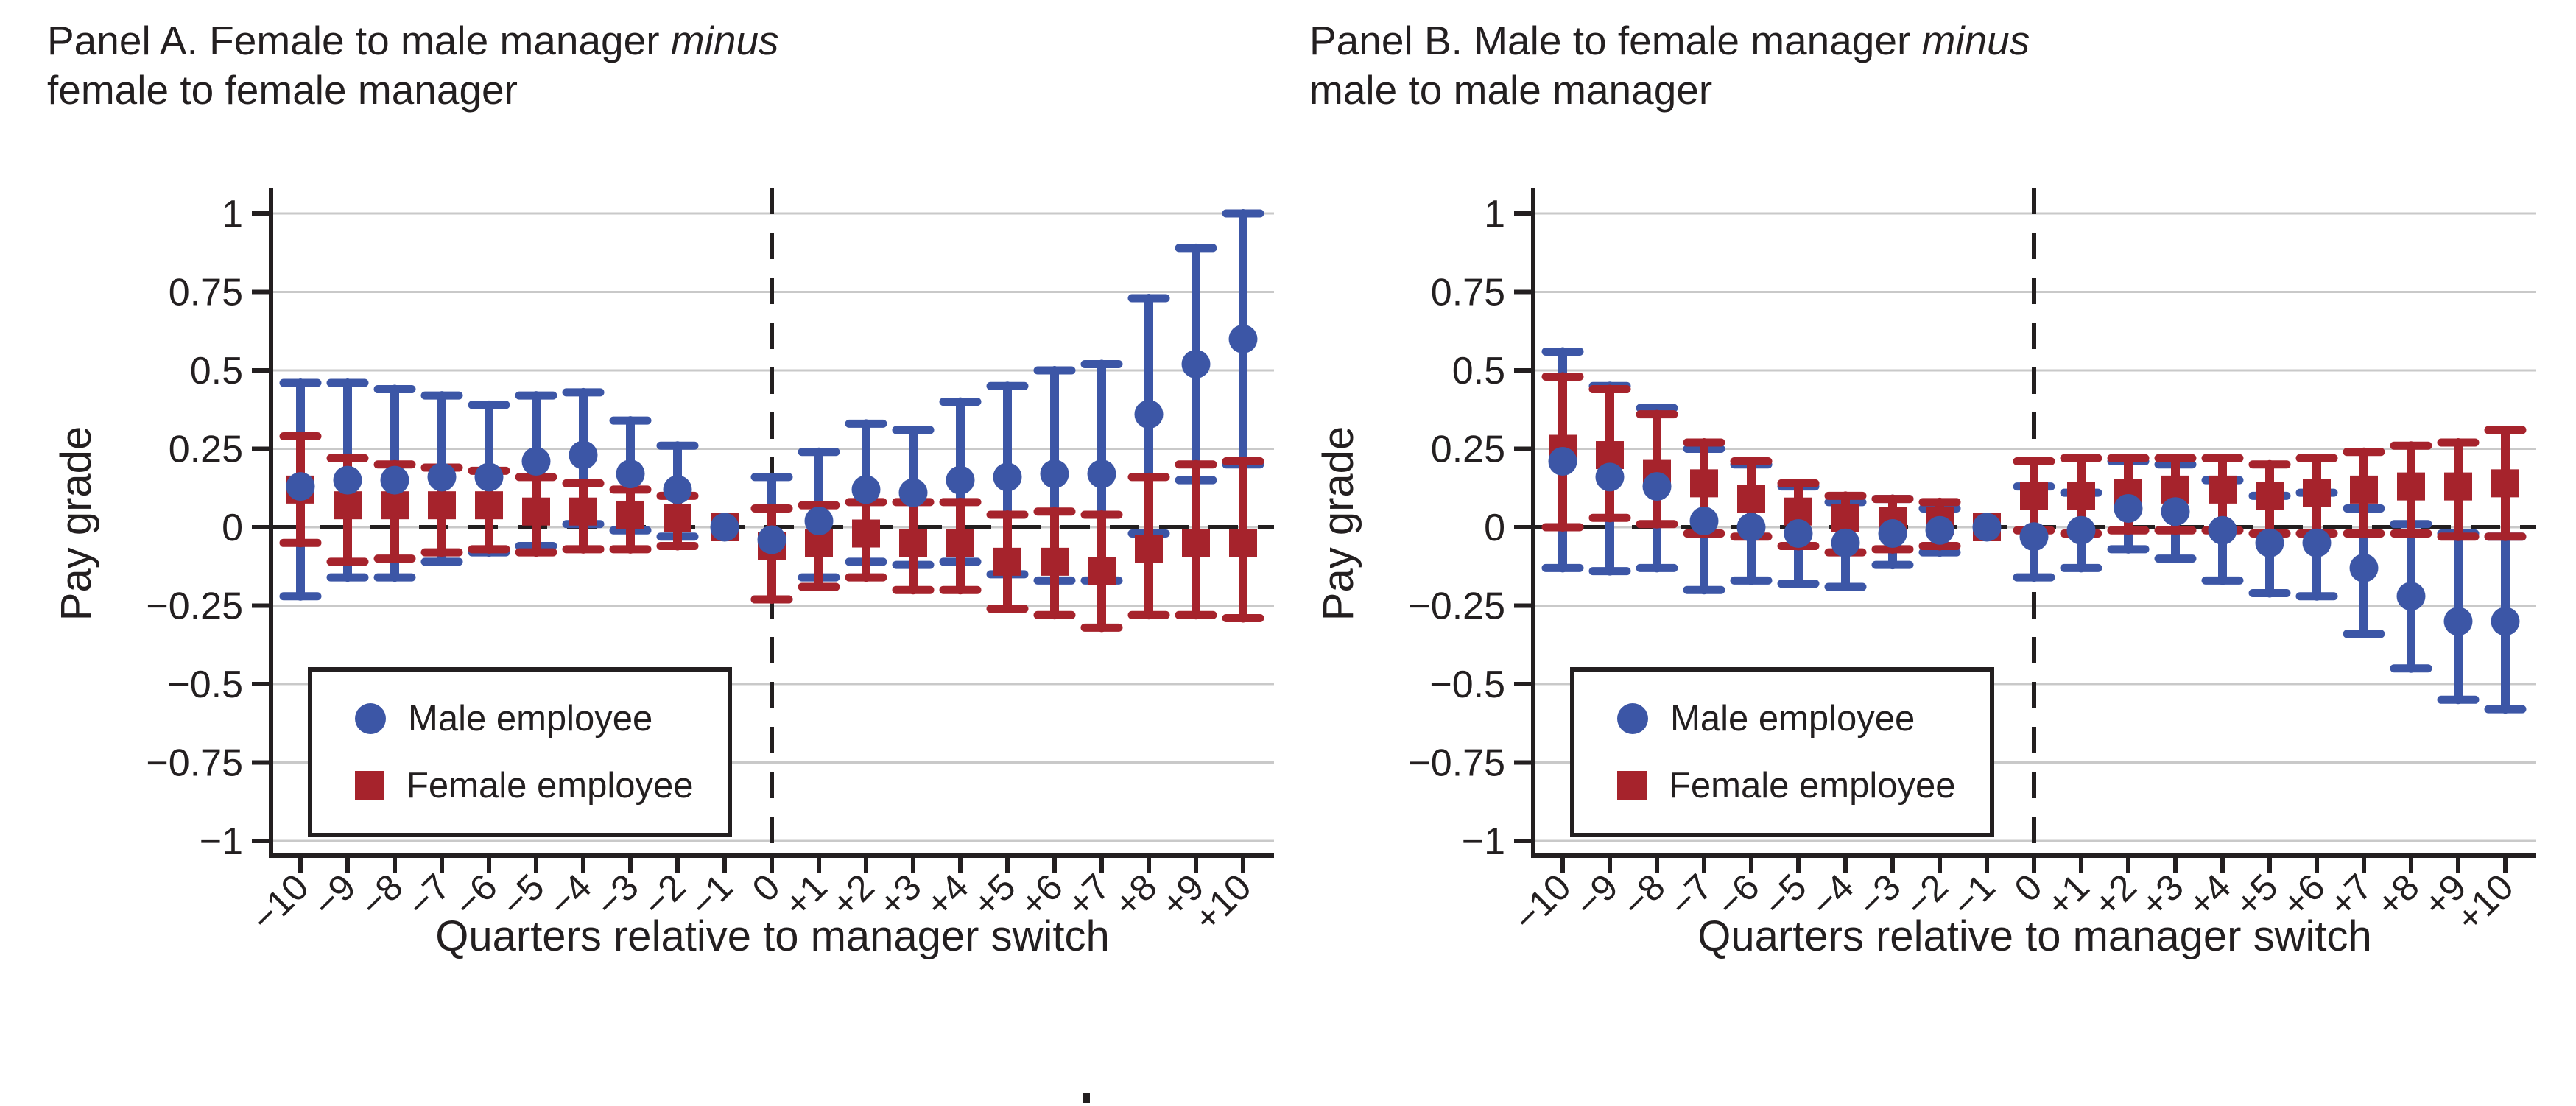 This screenshot has height=1106, width=2576. What do you see at coordinates (724, 40) in the screenshot?
I see `panel-a-title-italic: minus` at bounding box center [724, 40].